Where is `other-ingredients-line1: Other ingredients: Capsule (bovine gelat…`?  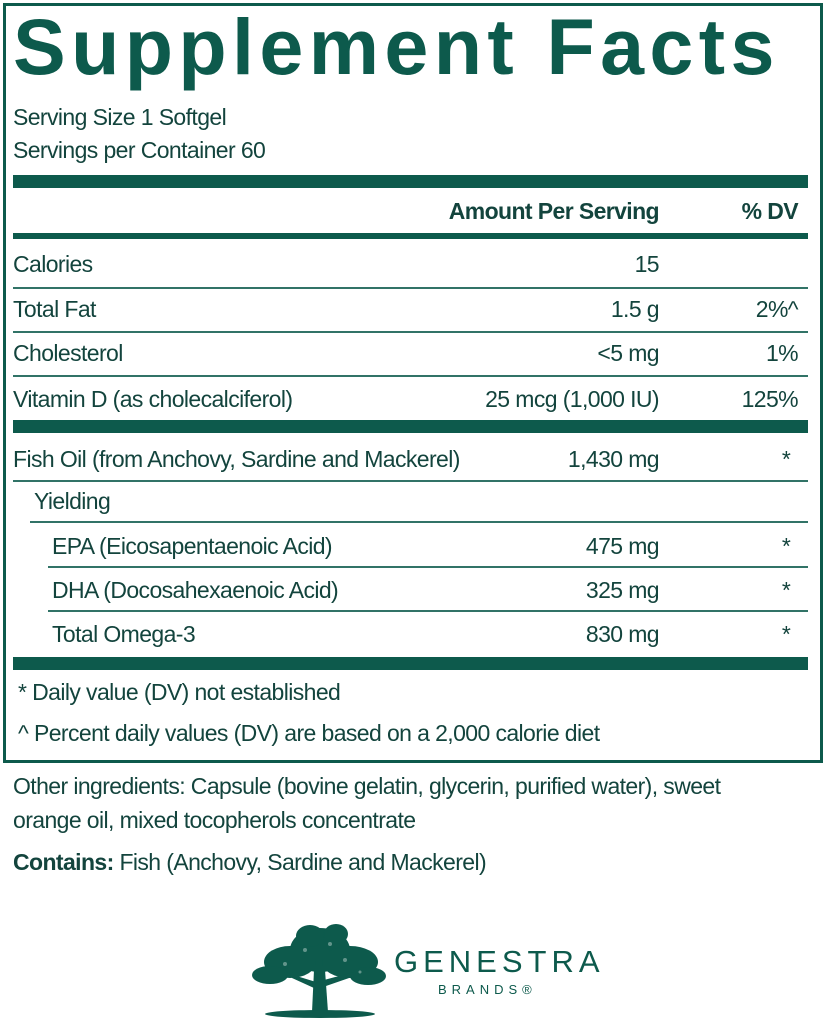 other-ingredients-line1: Other ingredients: Capsule (bovine gelat… is located at coordinates (367, 786).